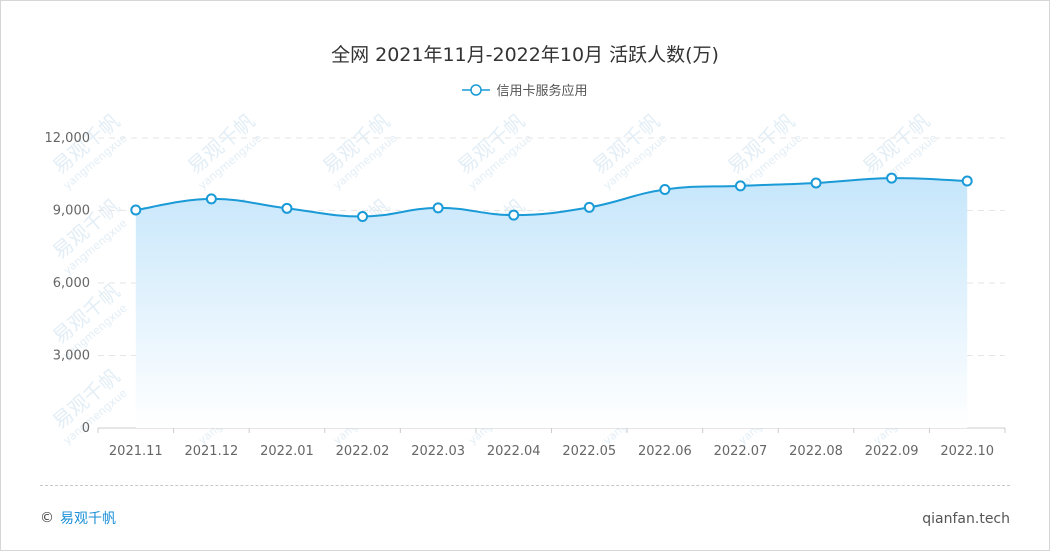  Describe the element at coordinates (665, 451) in the screenshot. I see `x-tick-label: 2022.06` at that location.